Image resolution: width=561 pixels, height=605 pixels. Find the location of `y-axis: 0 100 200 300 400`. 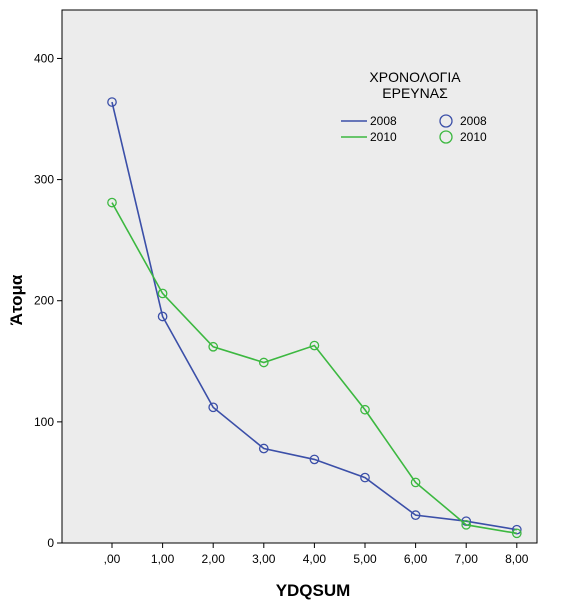

y-axis: 0 100 200 300 400 is located at coordinates (48, 300).